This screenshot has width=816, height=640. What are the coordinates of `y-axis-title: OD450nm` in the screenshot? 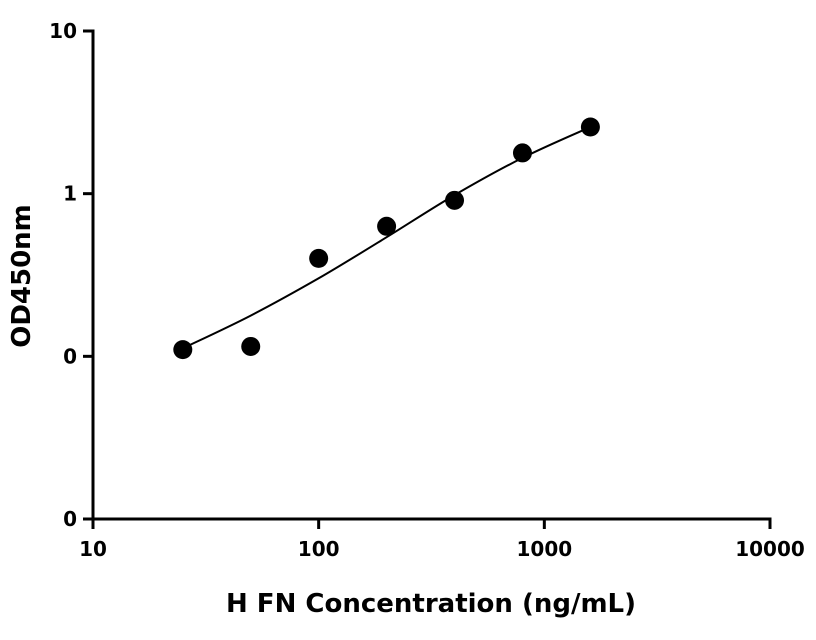 It's located at (22, 276).